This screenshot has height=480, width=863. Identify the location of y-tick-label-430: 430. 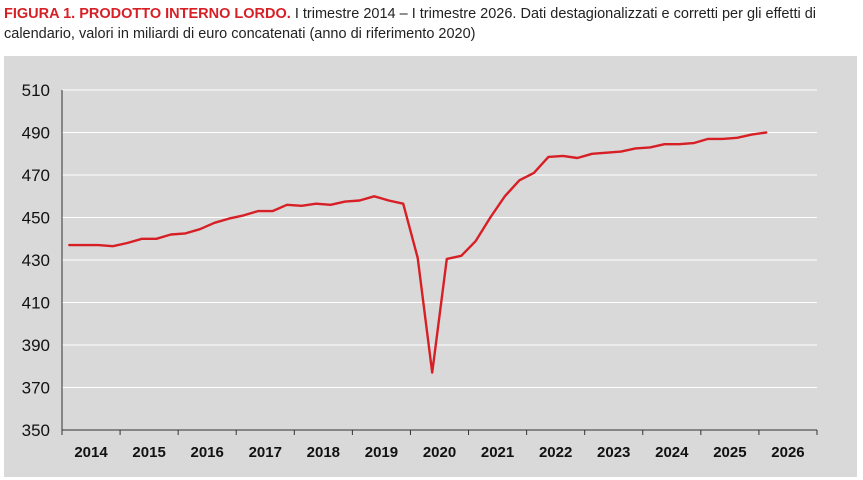
(36, 260).